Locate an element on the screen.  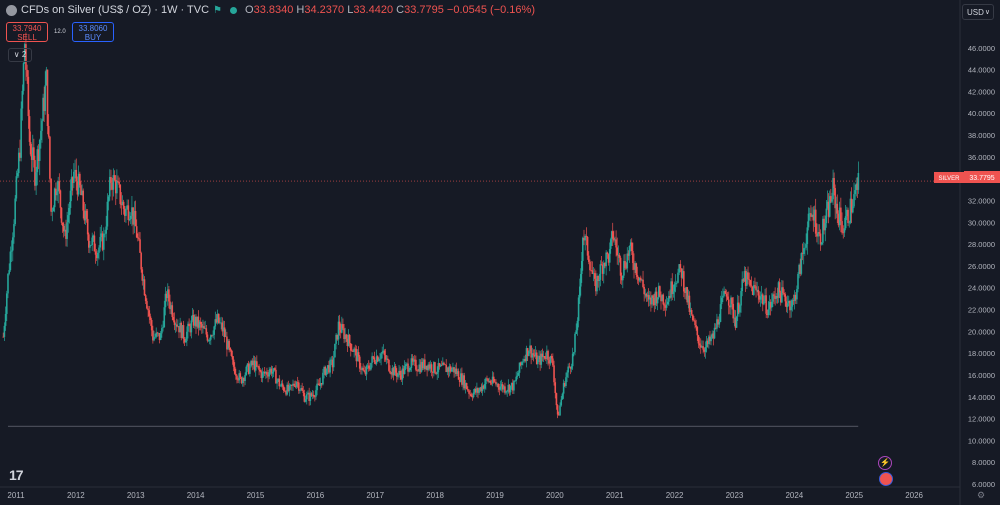
chevron-down-icon: ∨ is located at coordinates (987, 12).